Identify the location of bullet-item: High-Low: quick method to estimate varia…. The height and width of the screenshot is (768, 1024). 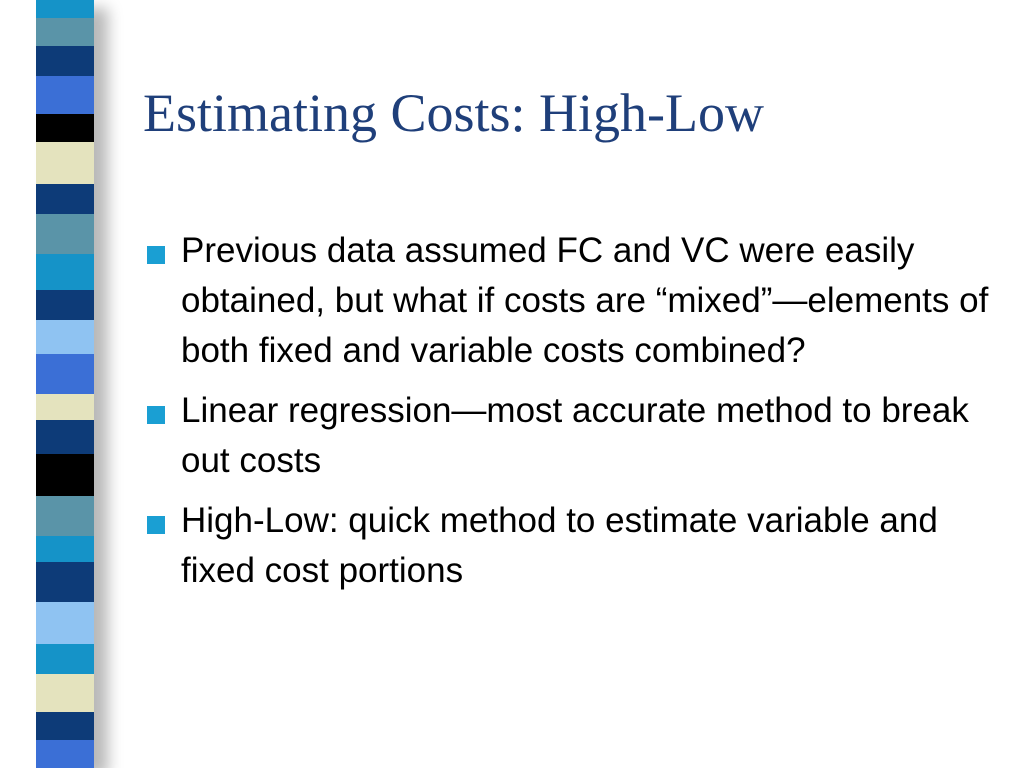
(575, 546).